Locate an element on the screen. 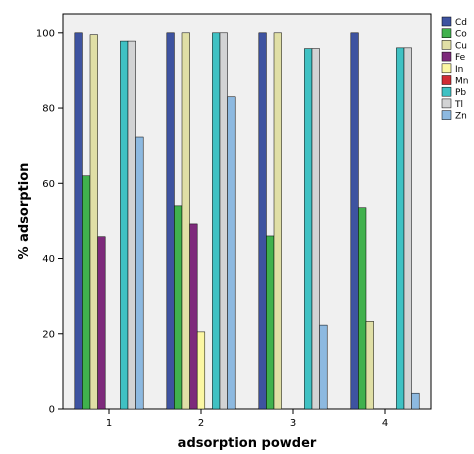 Image resolution: width=474 pixels, height=454 pixels. legend-swatch-mn is located at coordinates (446, 80).